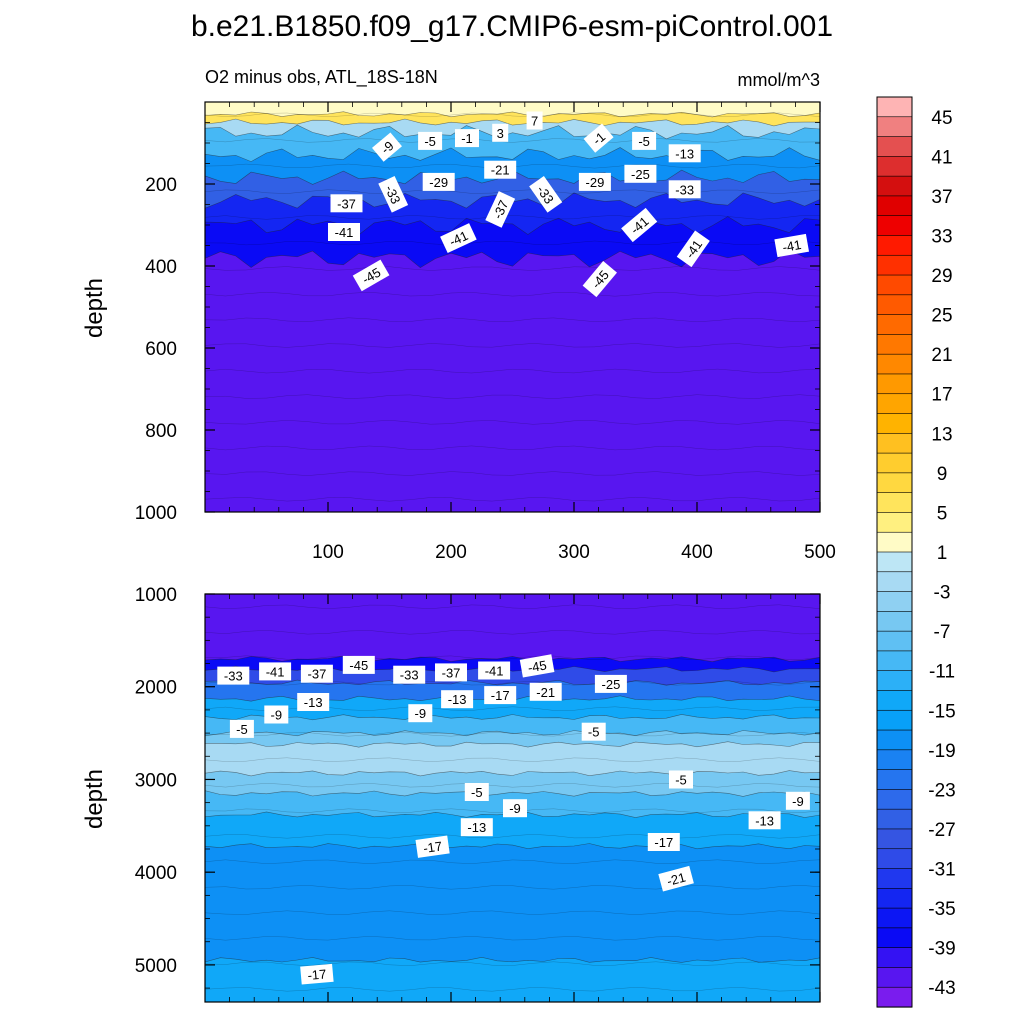 This screenshot has height=1024, width=1024. I want to click on lower-contour-label-text-22: -13, so click(764, 820).